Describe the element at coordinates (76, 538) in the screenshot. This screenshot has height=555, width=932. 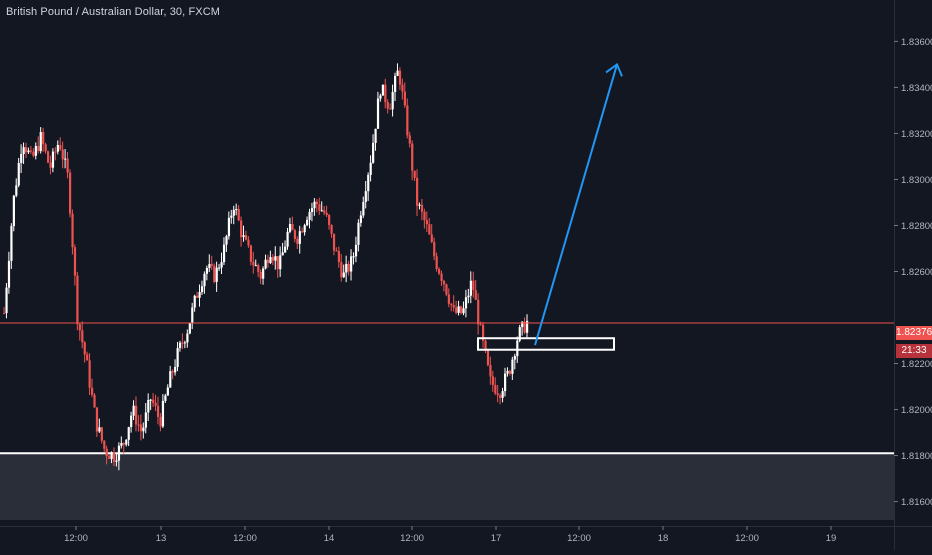
I see `x-tick-label: 12:00` at that location.